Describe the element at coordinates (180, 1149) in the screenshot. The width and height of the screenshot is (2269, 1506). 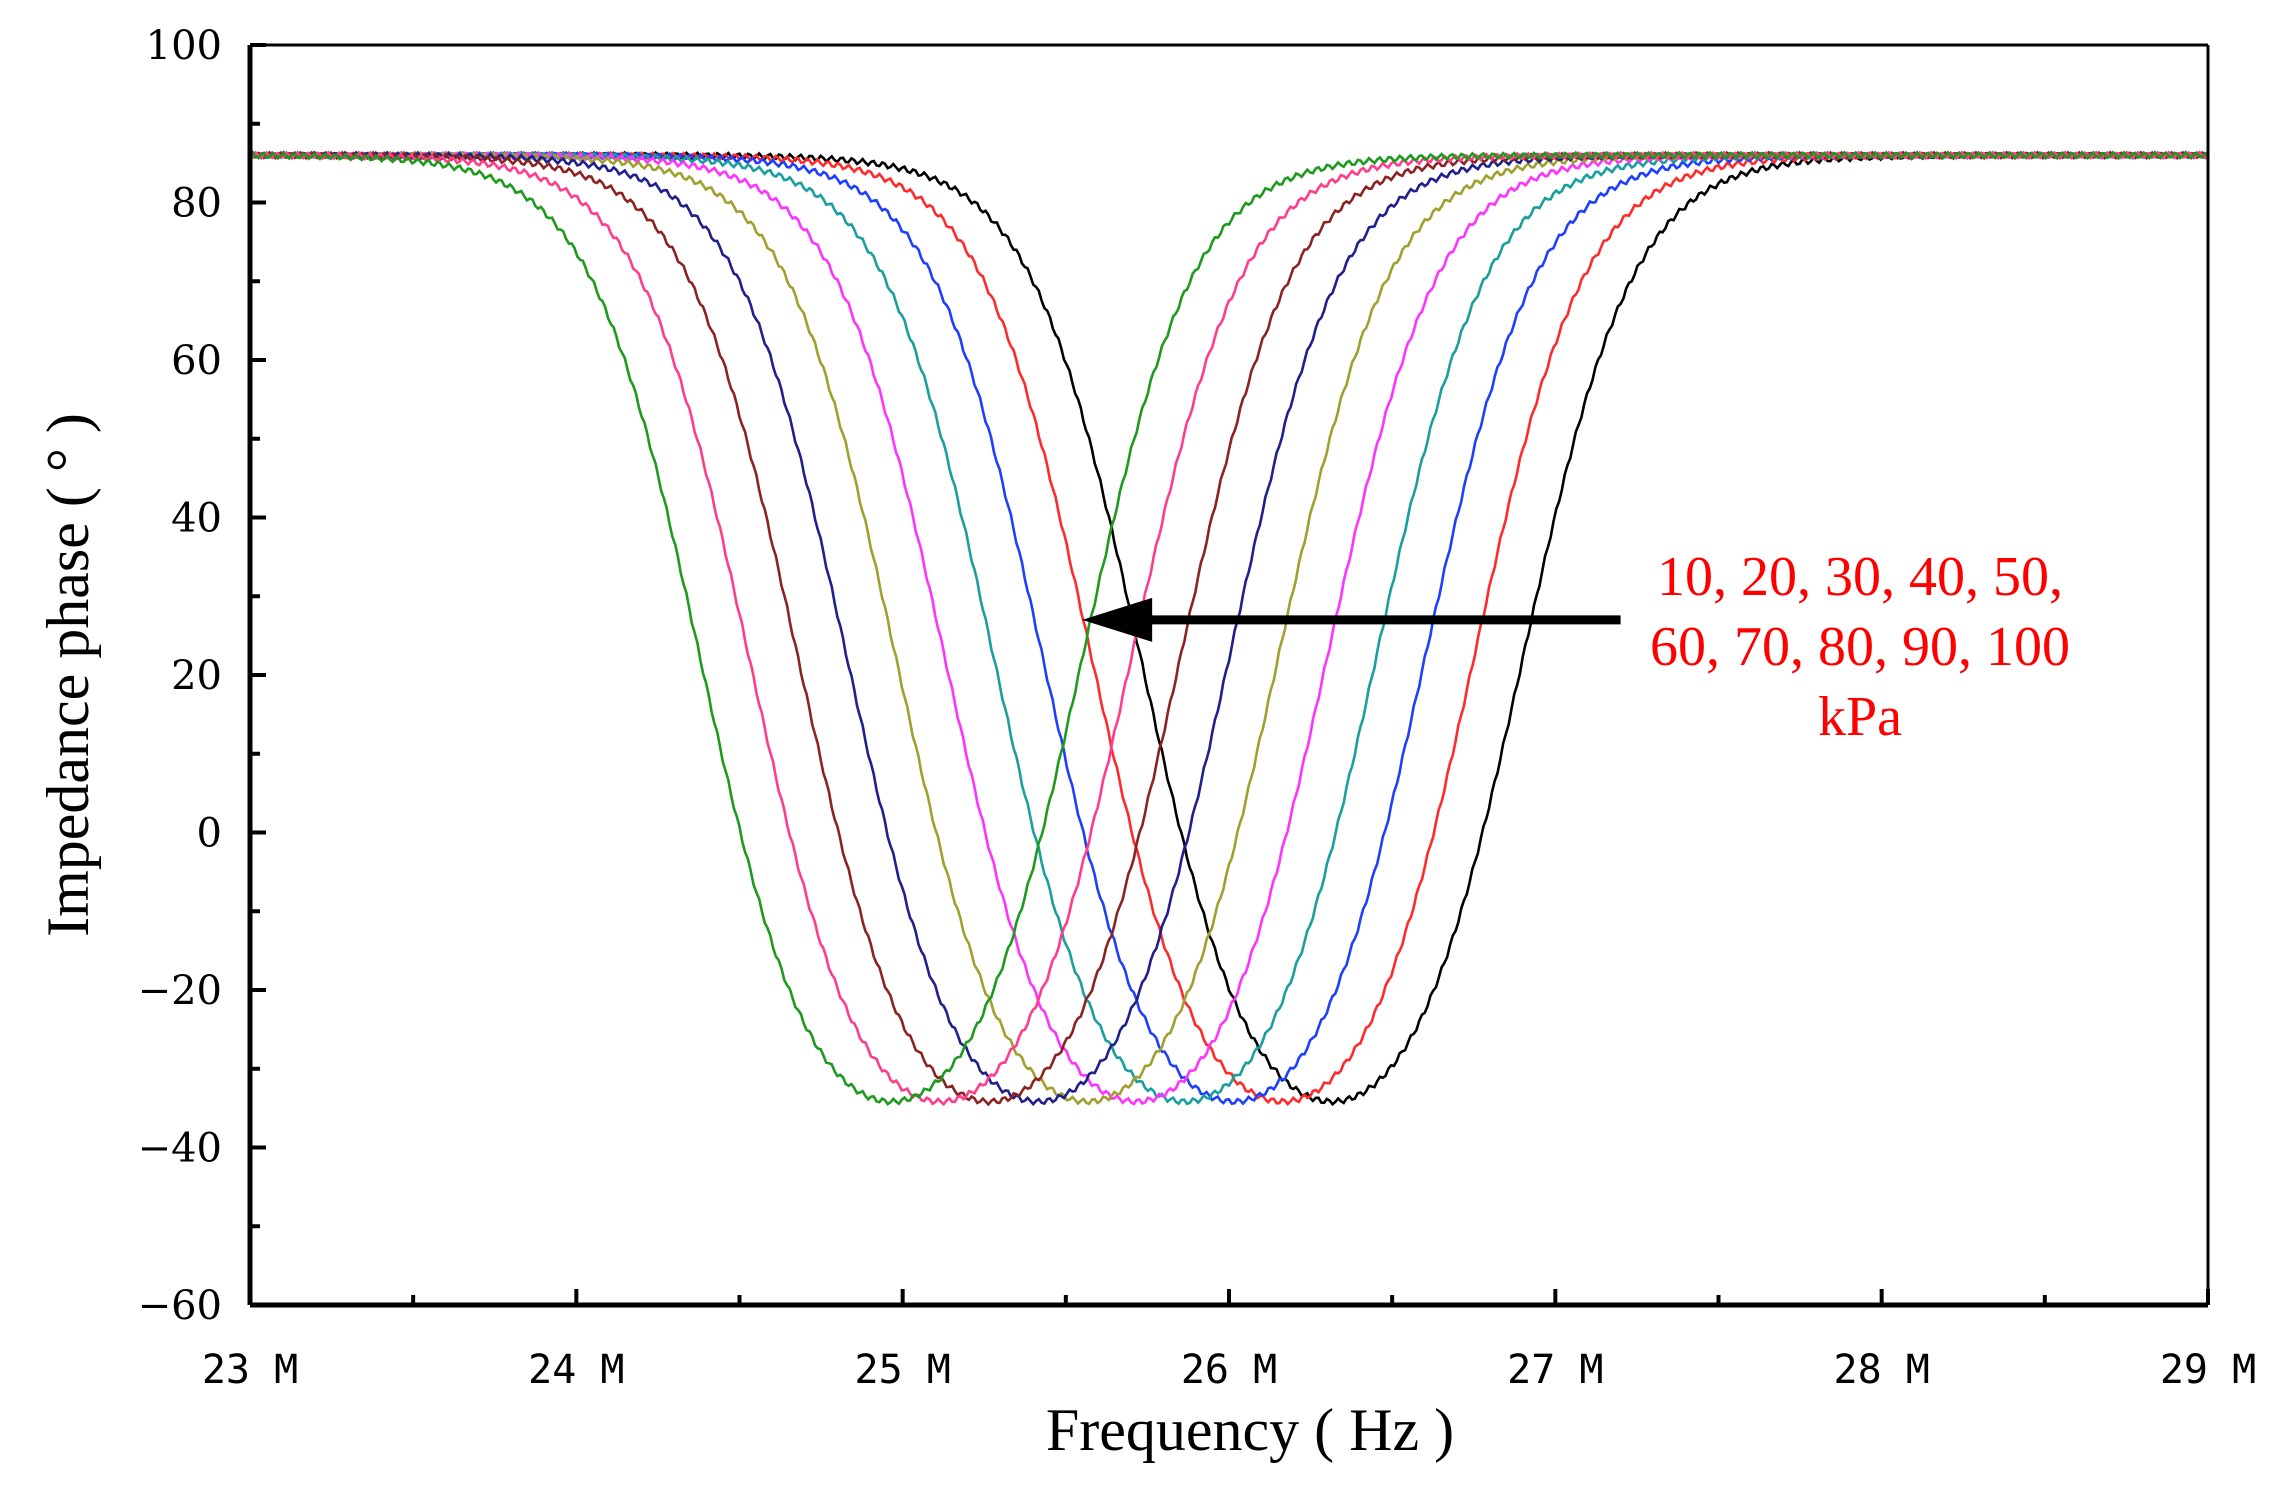
I see `y-tick-label: −40` at that location.